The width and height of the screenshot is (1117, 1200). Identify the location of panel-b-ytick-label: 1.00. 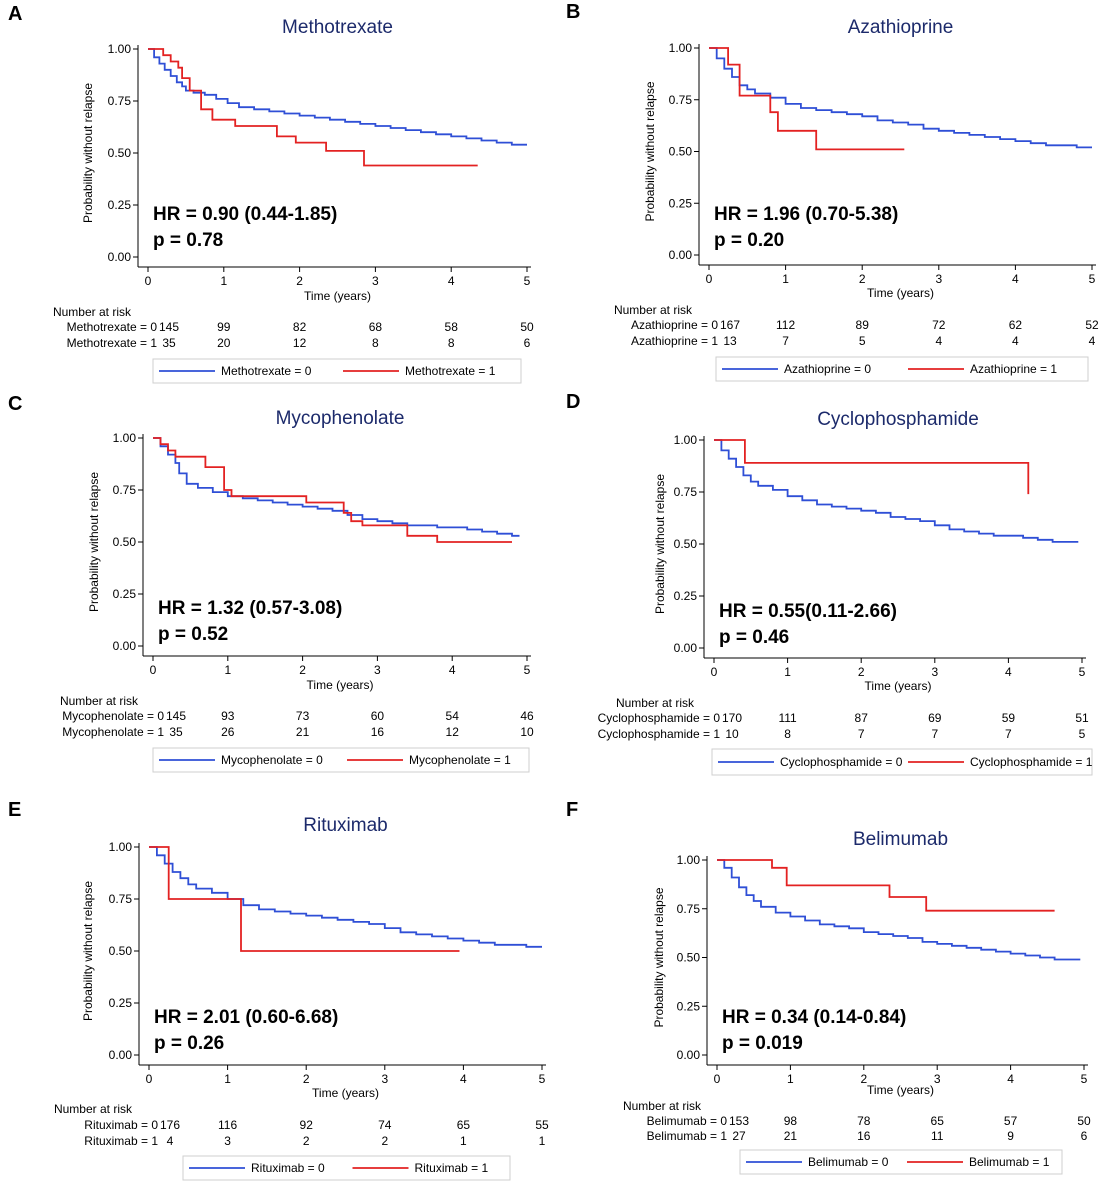
(681, 48).